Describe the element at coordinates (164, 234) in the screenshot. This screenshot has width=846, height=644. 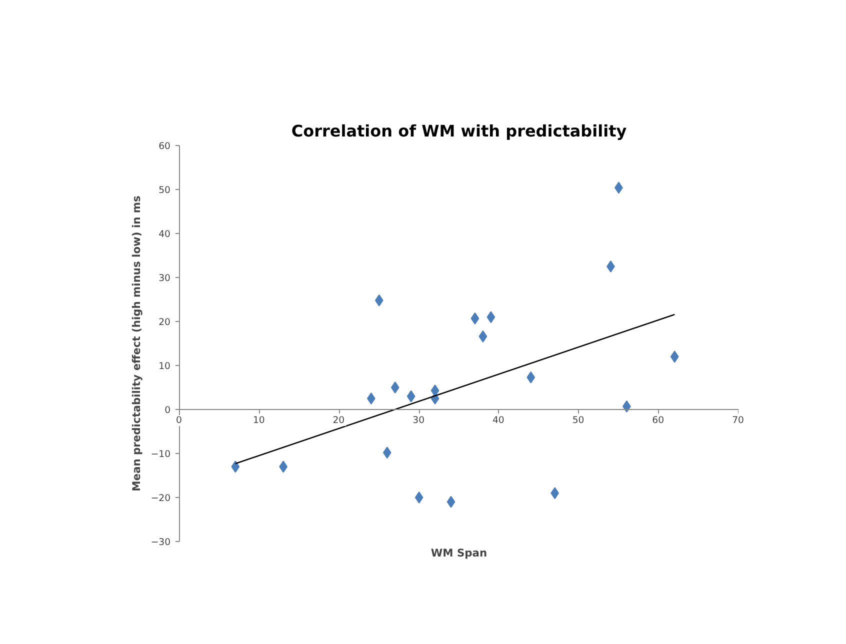
I see `y-tick-label: 40` at that location.